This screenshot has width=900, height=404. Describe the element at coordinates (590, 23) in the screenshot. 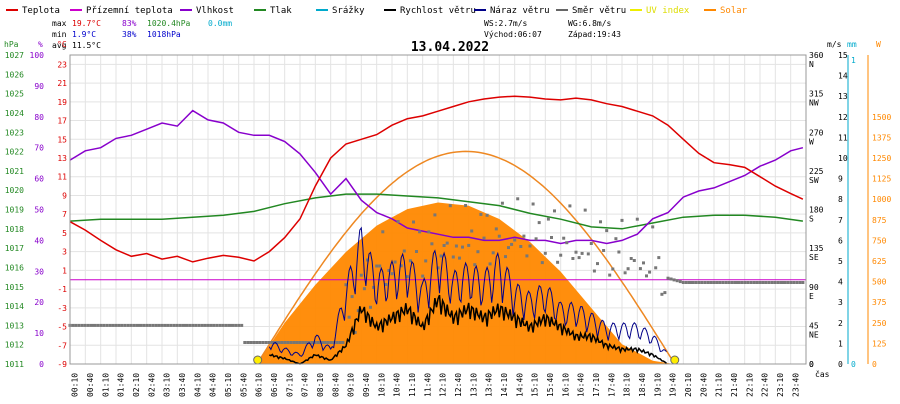

I see `wind-wg: WG:6.8m/s` at that location.